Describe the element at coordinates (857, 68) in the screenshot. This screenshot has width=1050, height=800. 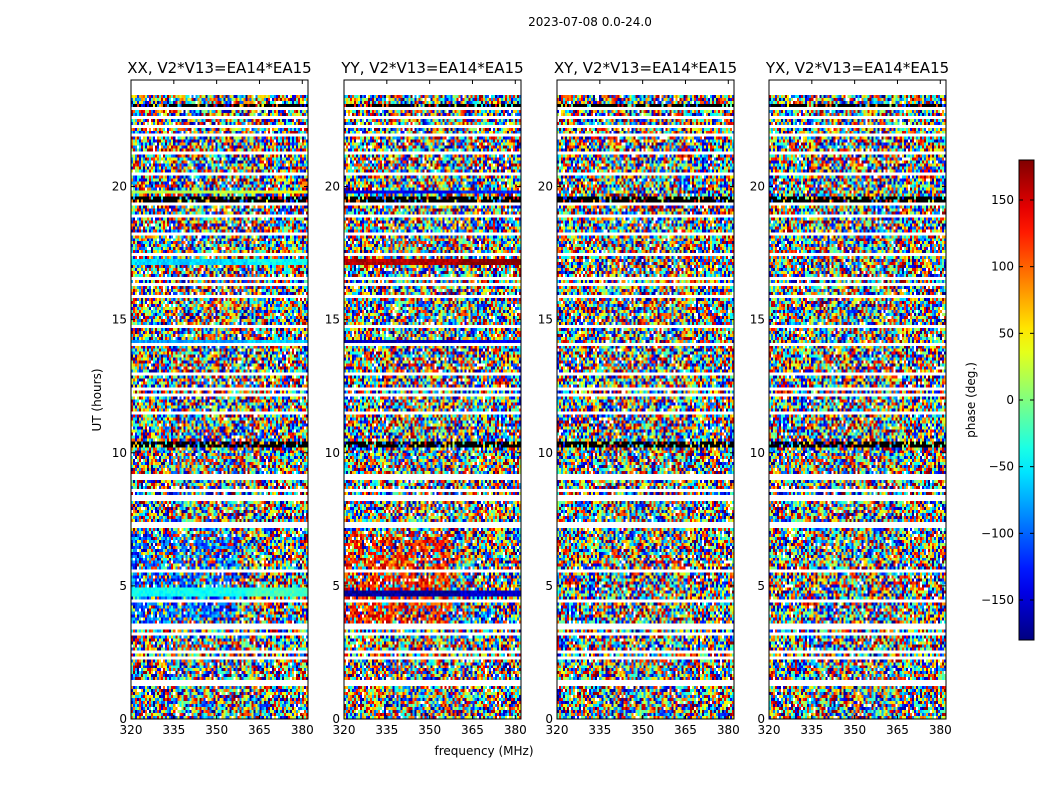
I see `panel-title: YX, V2*V13=EA14*EA15` at that location.